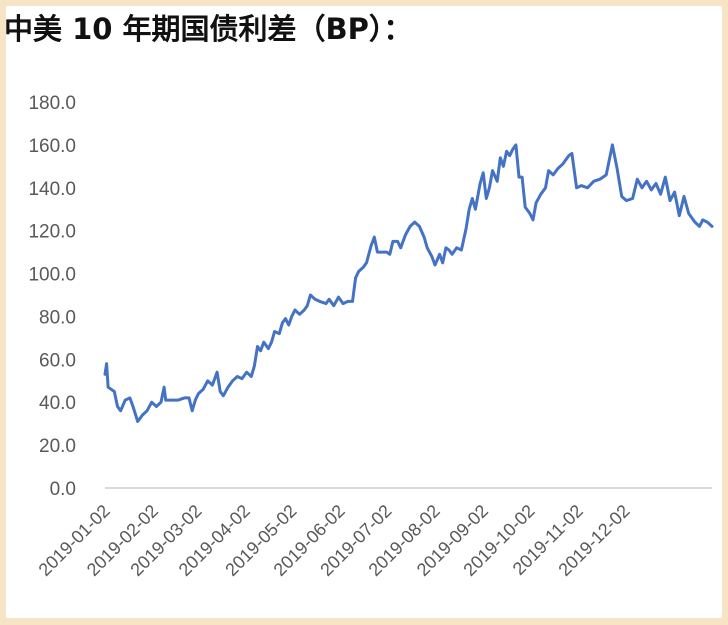 The width and height of the screenshot is (728, 625). What do you see at coordinates (208, 29) in the screenshot?
I see `chart-title: 中美 10 年期国债利差（BP）：` at bounding box center [208, 29].